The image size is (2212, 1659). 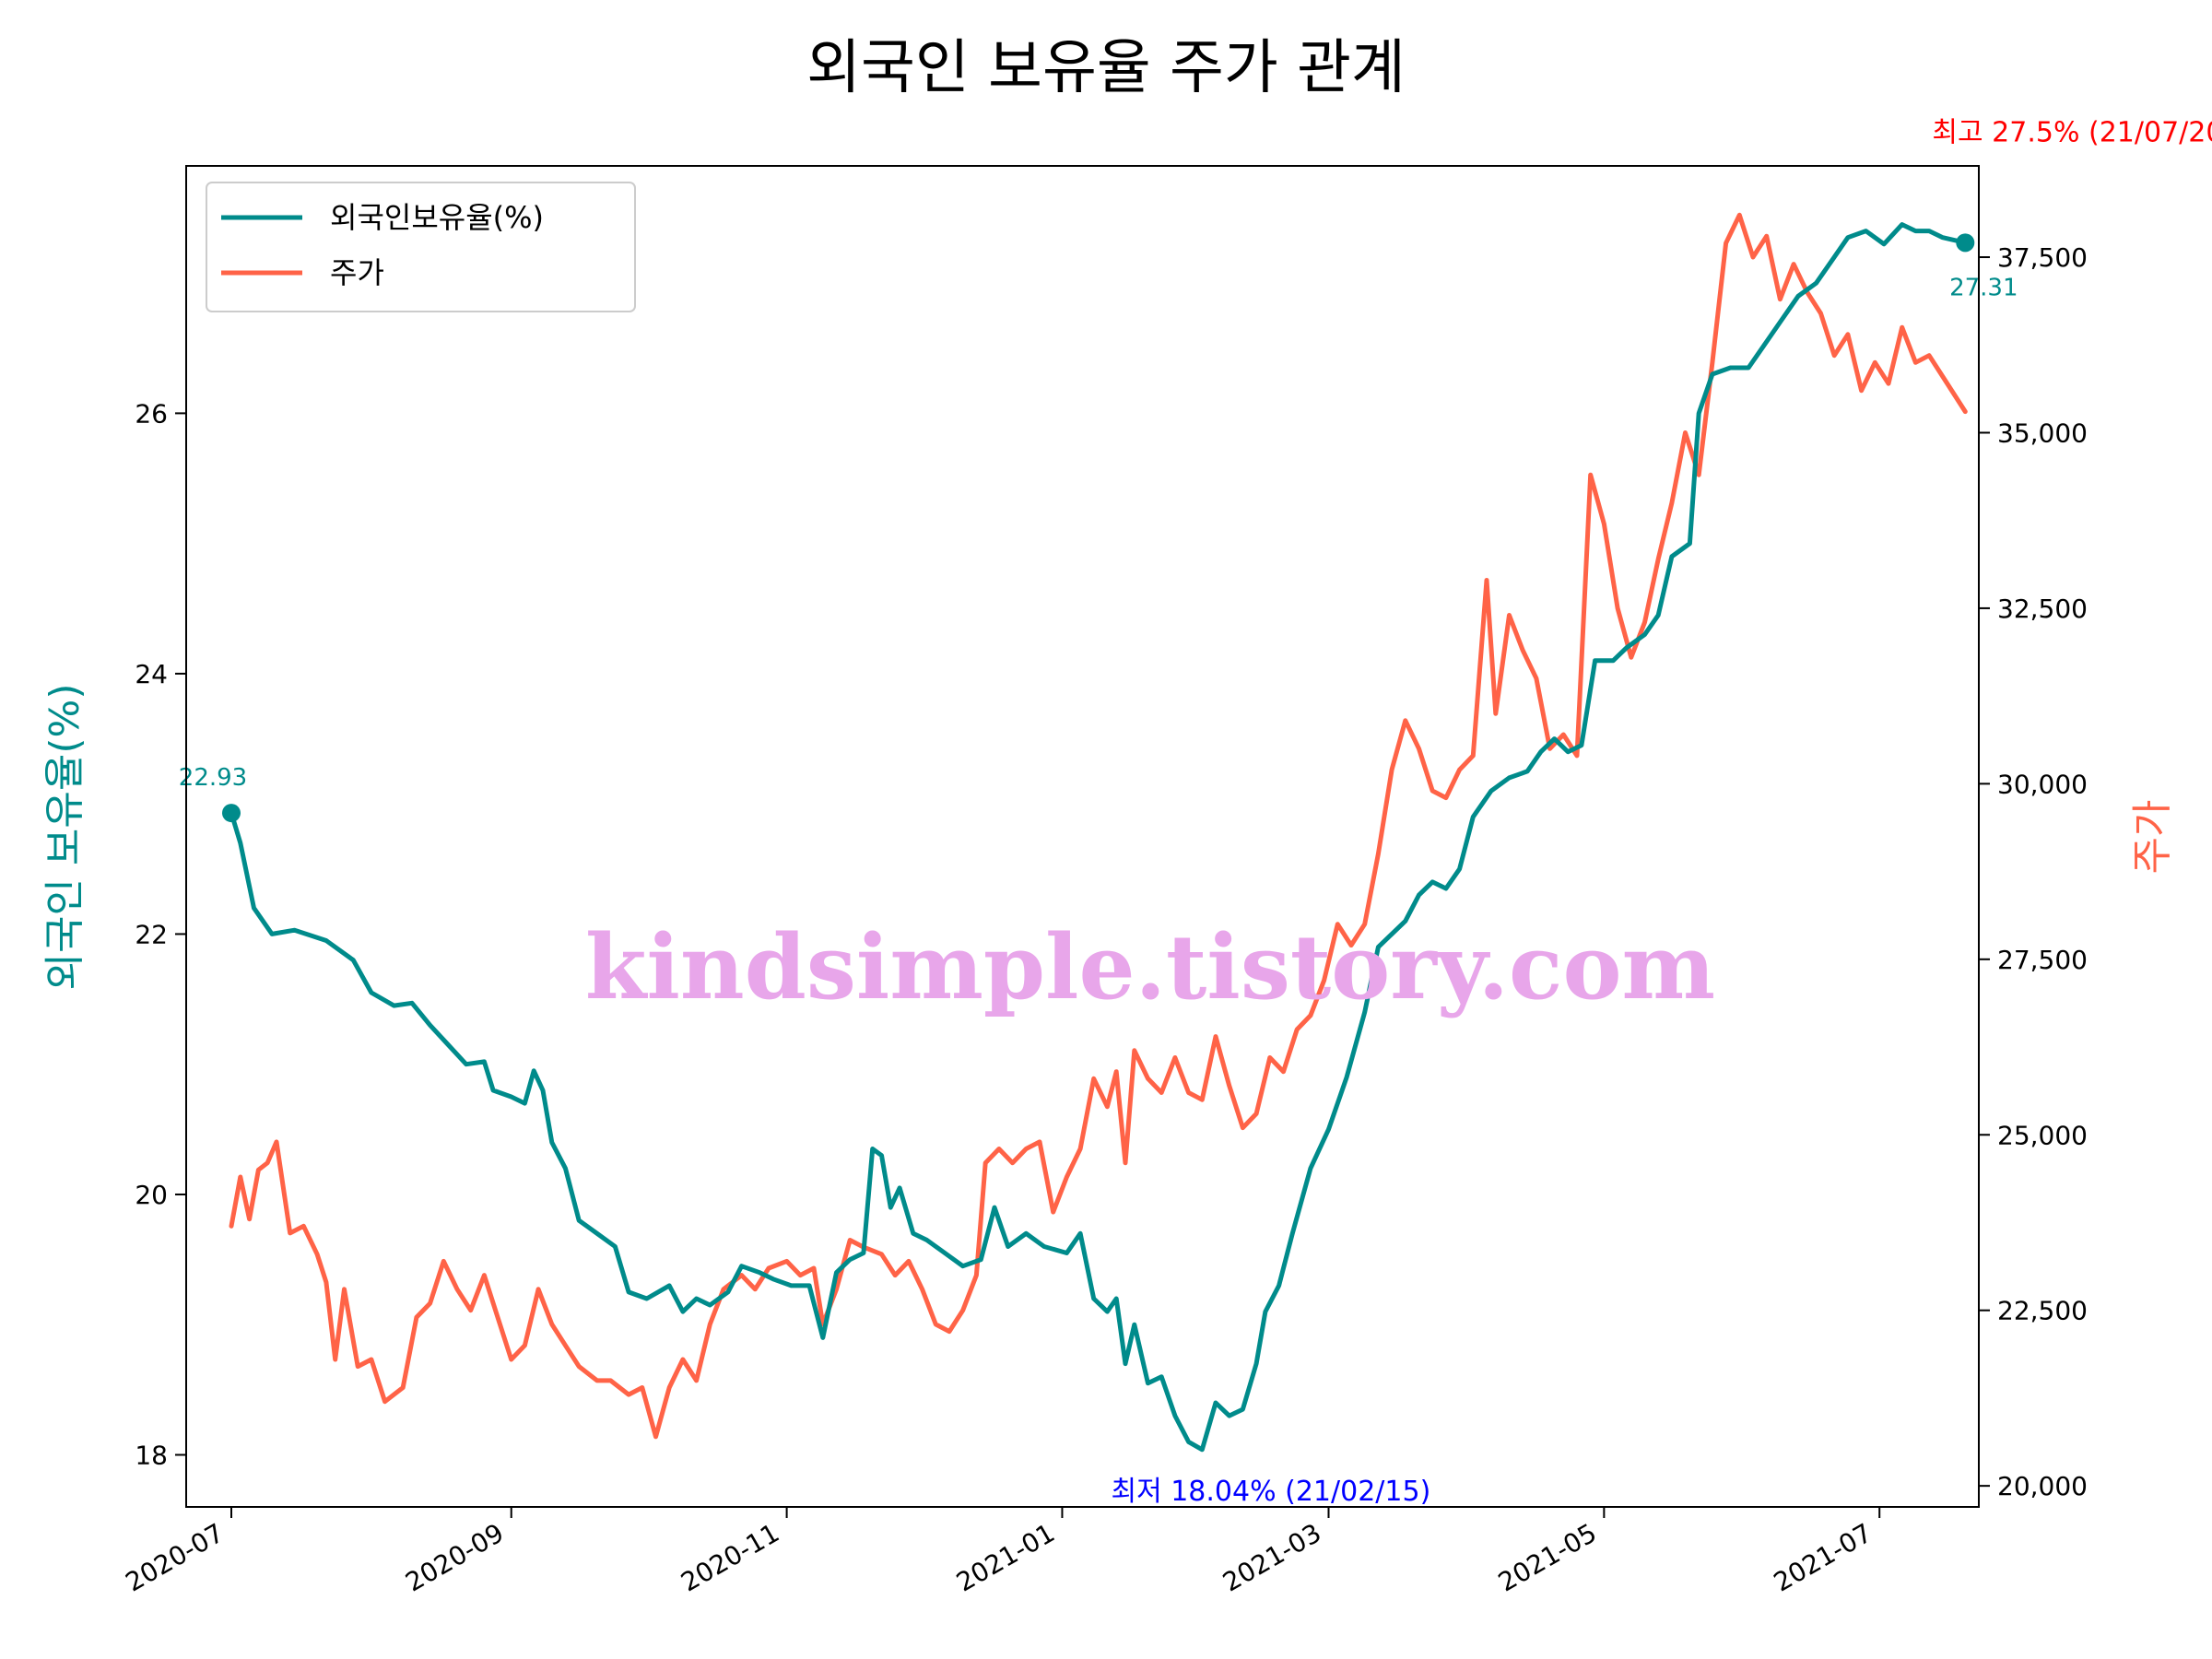 What do you see at coordinates (151, 1195) in the screenshot?
I see `y-left-tick-label: 20` at bounding box center [151, 1195].